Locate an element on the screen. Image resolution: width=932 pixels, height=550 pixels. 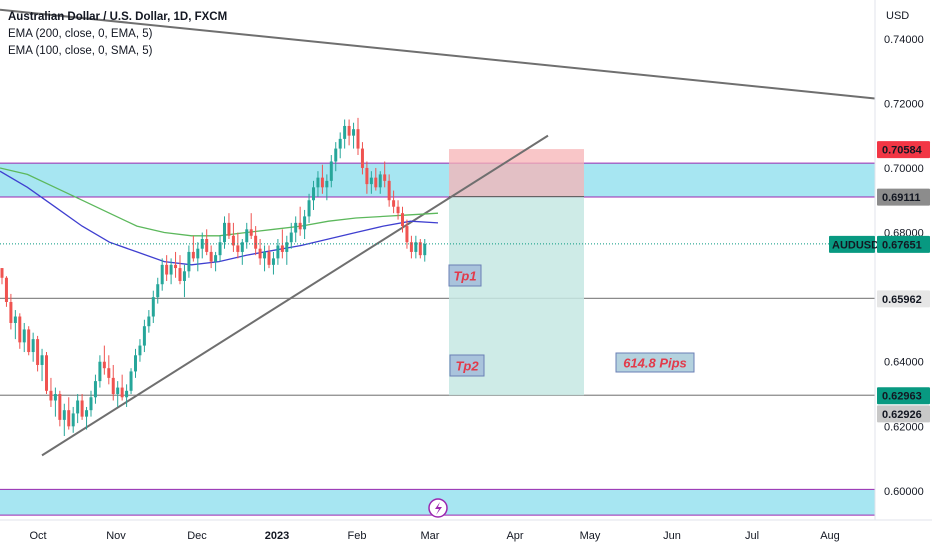
legend-ema200: EMA (200, close, 0, EMA, 5) is located at coordinates (80, 34).